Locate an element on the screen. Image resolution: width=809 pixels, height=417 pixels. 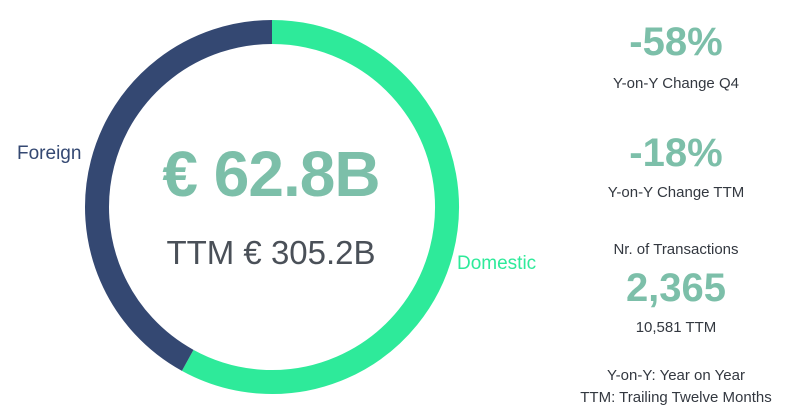
kpi-yoy-ttm-caption: Y-on-Y Change TTM is located at coordinates (676, 192).